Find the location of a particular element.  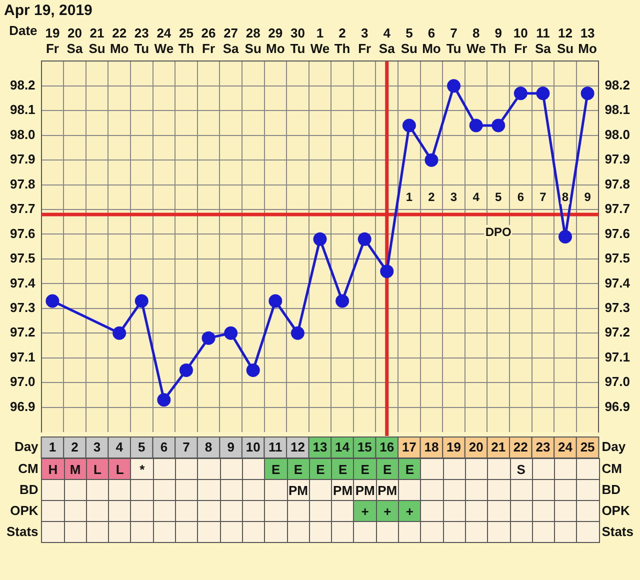

x-tick-label: 20 Sa is located at coordinates (75, 40).